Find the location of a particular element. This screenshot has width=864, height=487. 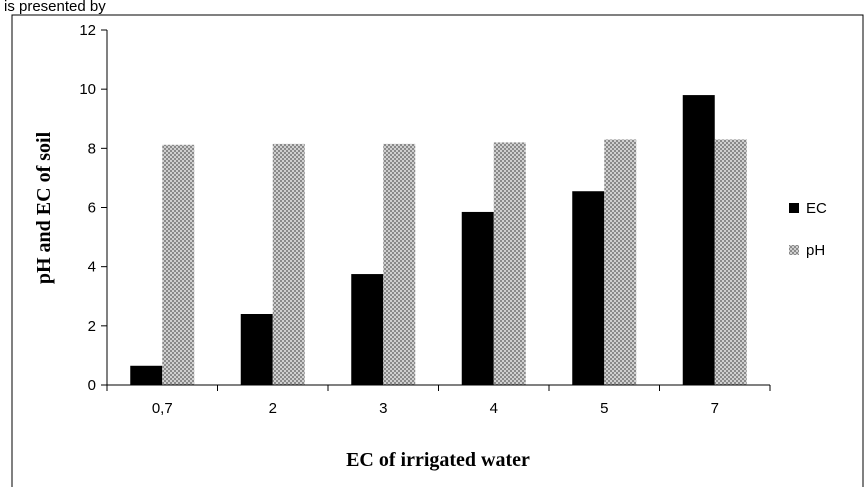

x-tick-label: 4 is located at coordinates (494, 408).